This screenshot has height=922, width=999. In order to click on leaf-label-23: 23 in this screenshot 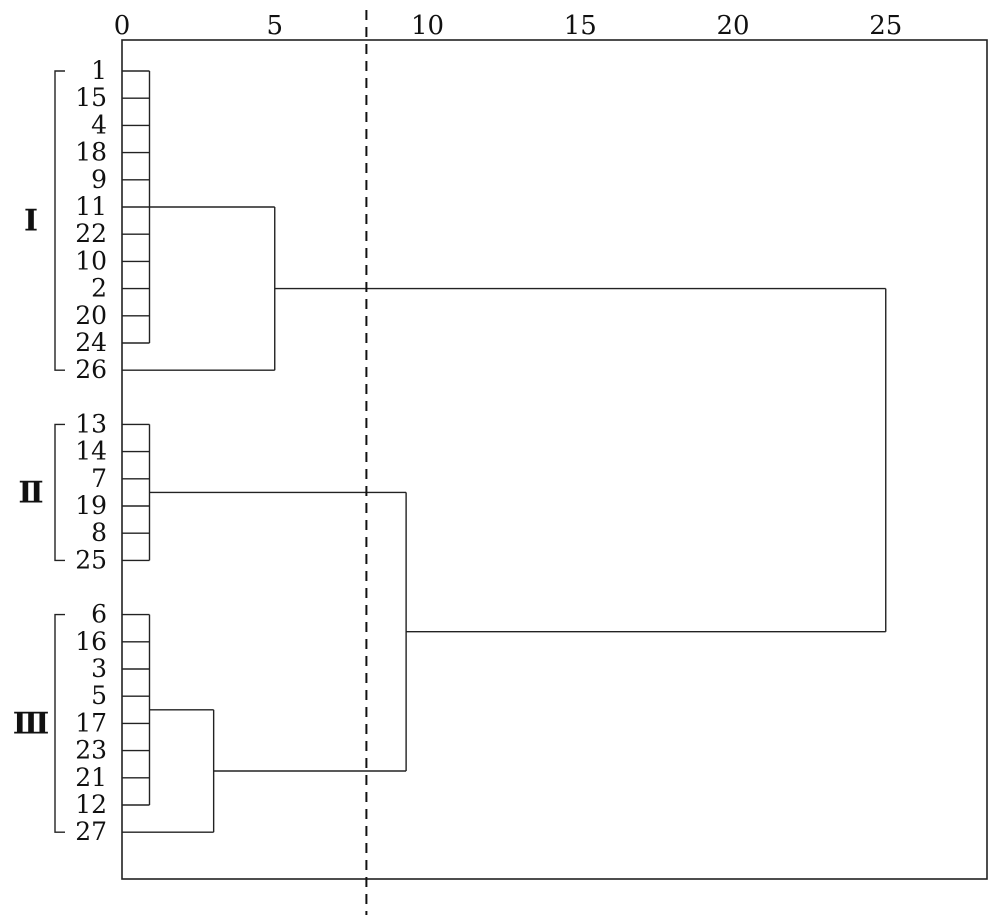, I will do `click(91, 750)`.